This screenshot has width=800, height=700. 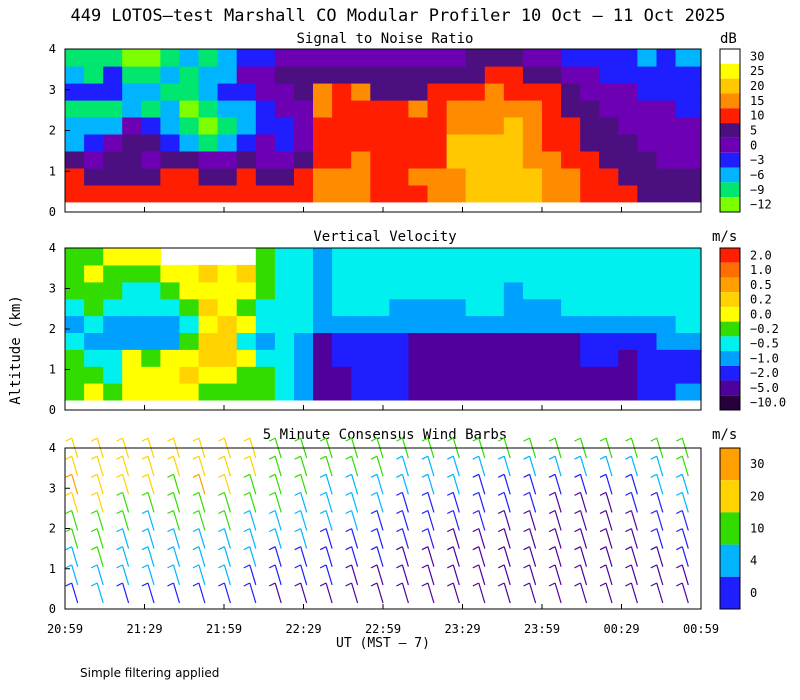 I want to click on colorbar-label: 30, so click(x=757, y=56).